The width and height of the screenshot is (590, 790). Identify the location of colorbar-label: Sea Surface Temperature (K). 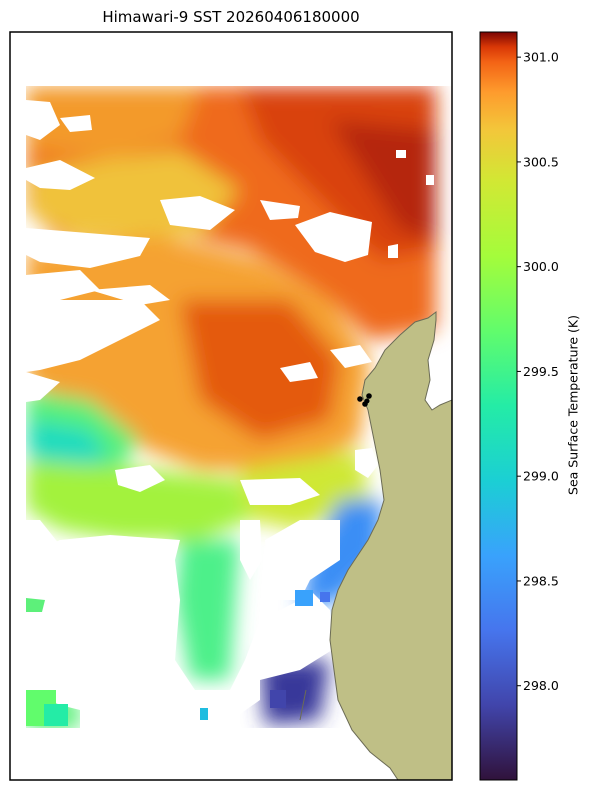
(573, 405).